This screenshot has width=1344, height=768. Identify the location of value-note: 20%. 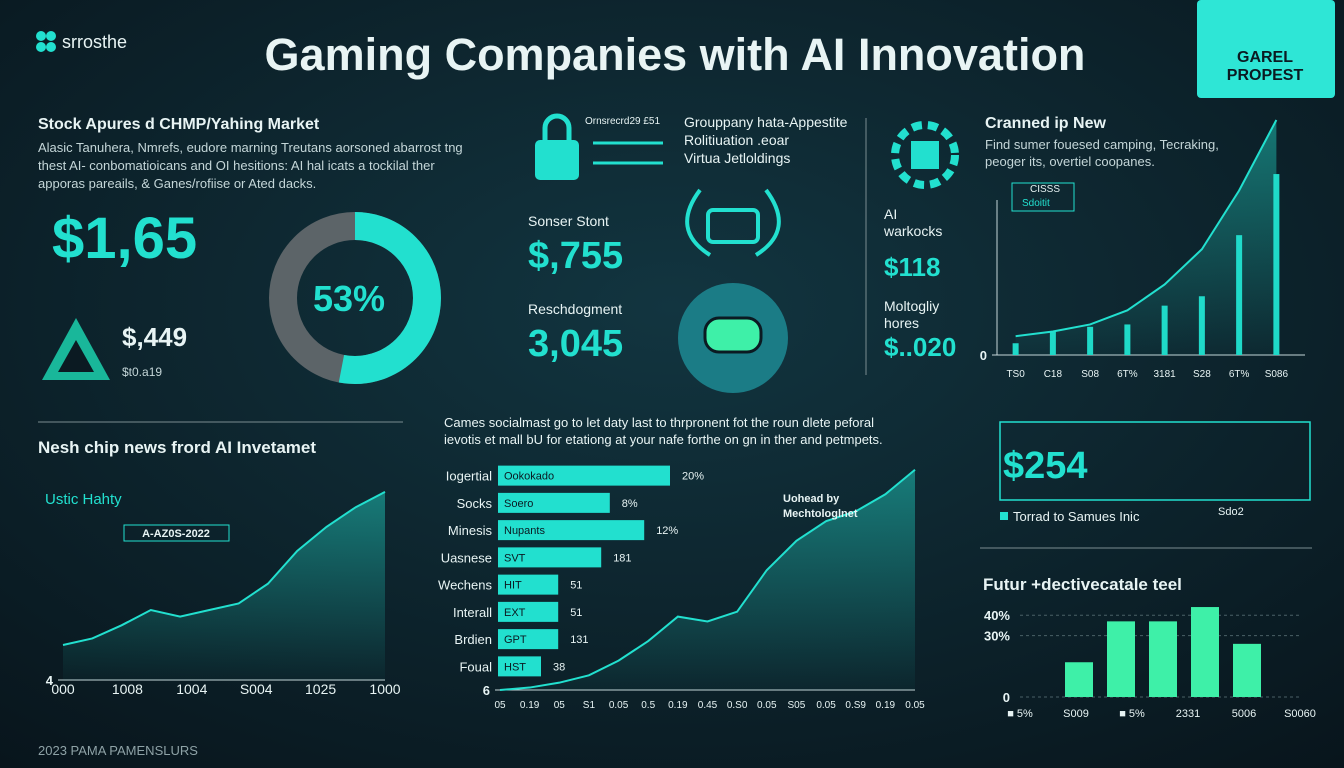
(693, 477).